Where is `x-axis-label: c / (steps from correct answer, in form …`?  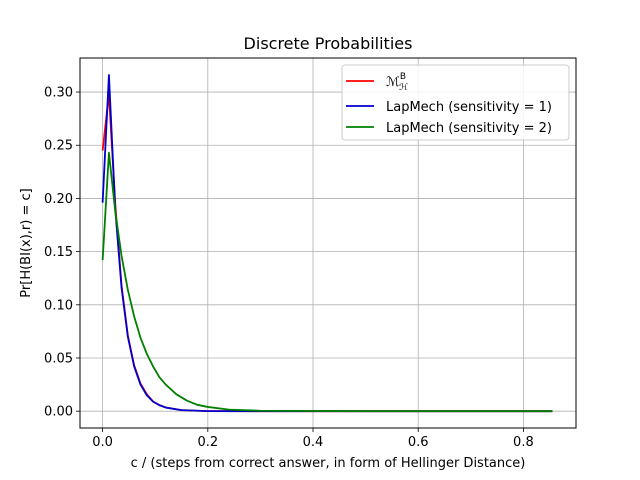
x-axis-label: c / (steps from correct answer, in form … is located at coordinates (328, 463).